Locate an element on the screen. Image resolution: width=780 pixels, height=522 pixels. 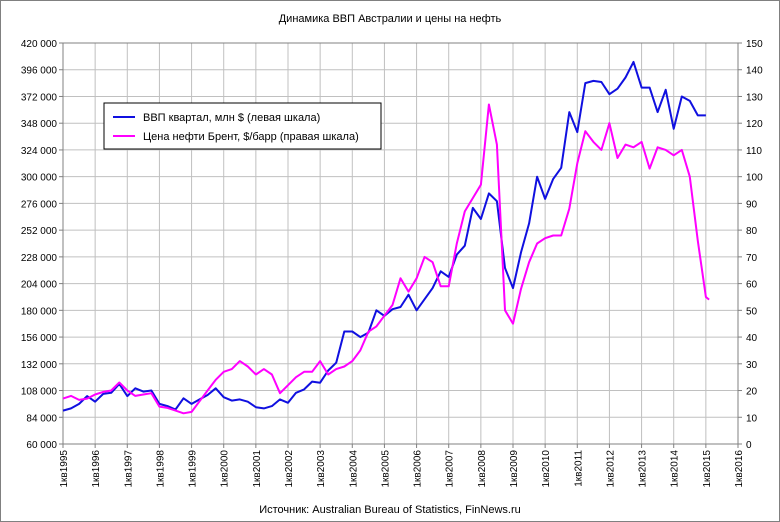
x-tick-label: 1кв2003 is located at coordinates (321, 469).